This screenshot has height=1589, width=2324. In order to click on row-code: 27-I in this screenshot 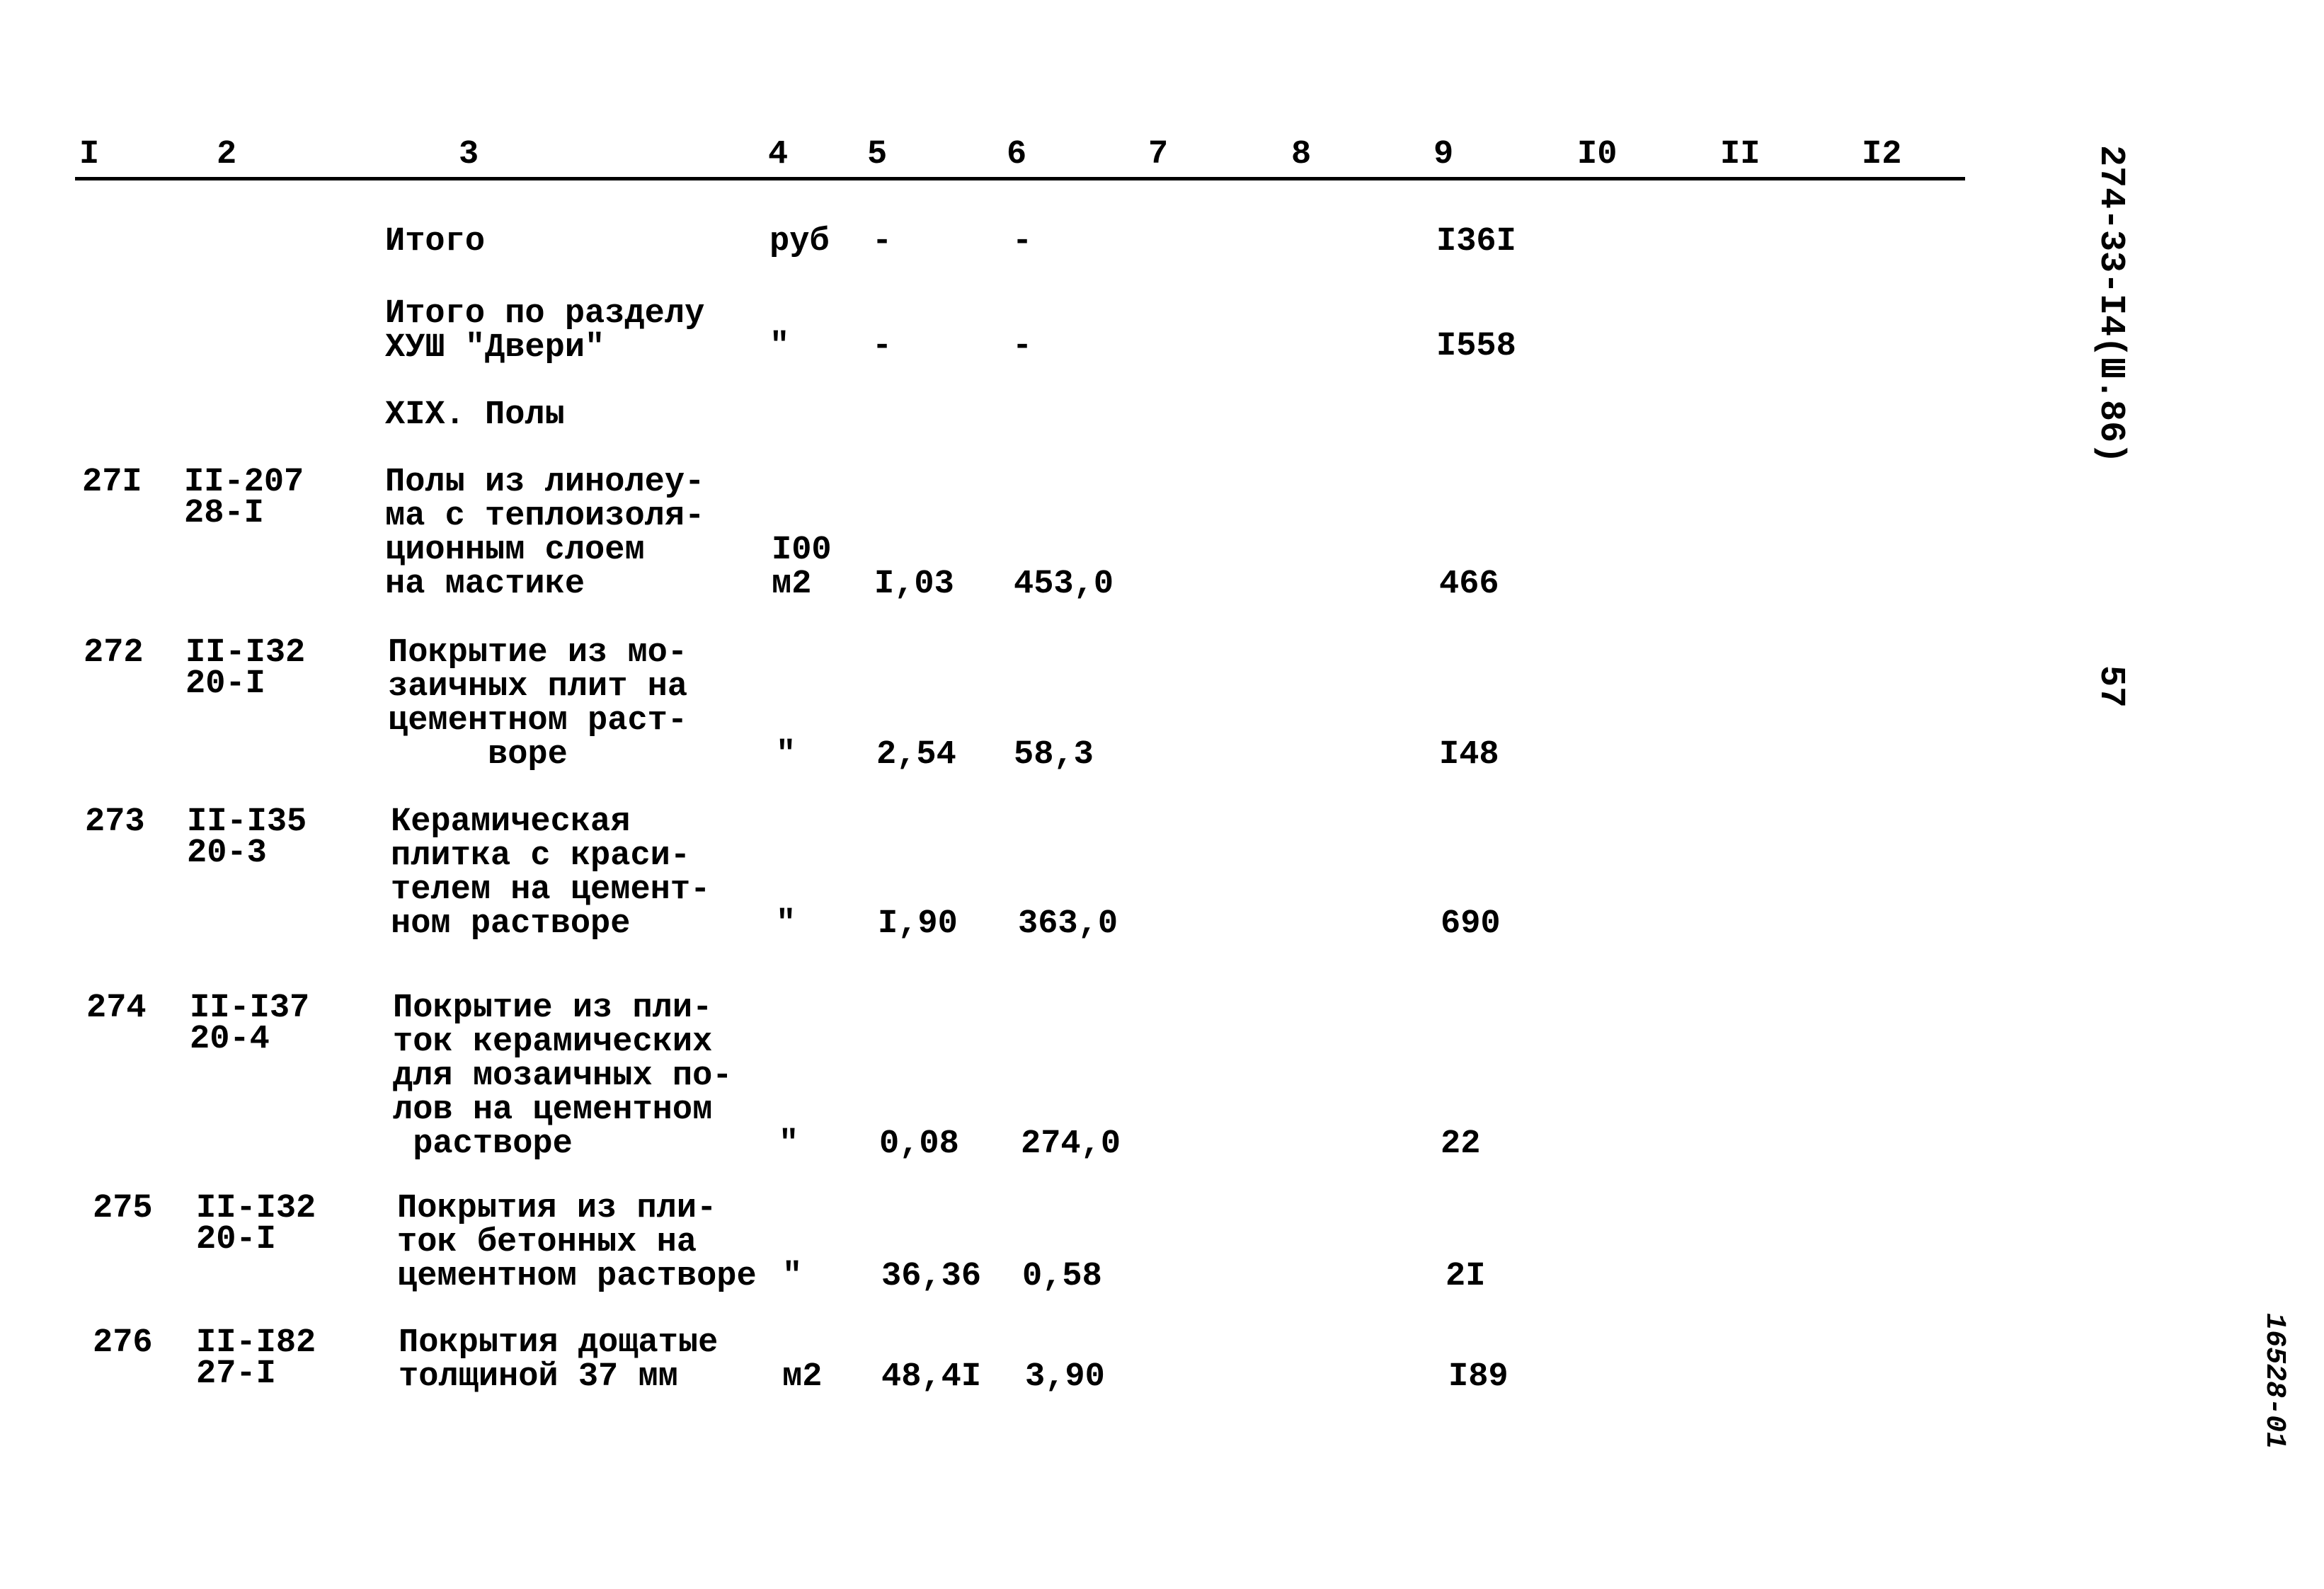, I will do `click(236, 1374)`.